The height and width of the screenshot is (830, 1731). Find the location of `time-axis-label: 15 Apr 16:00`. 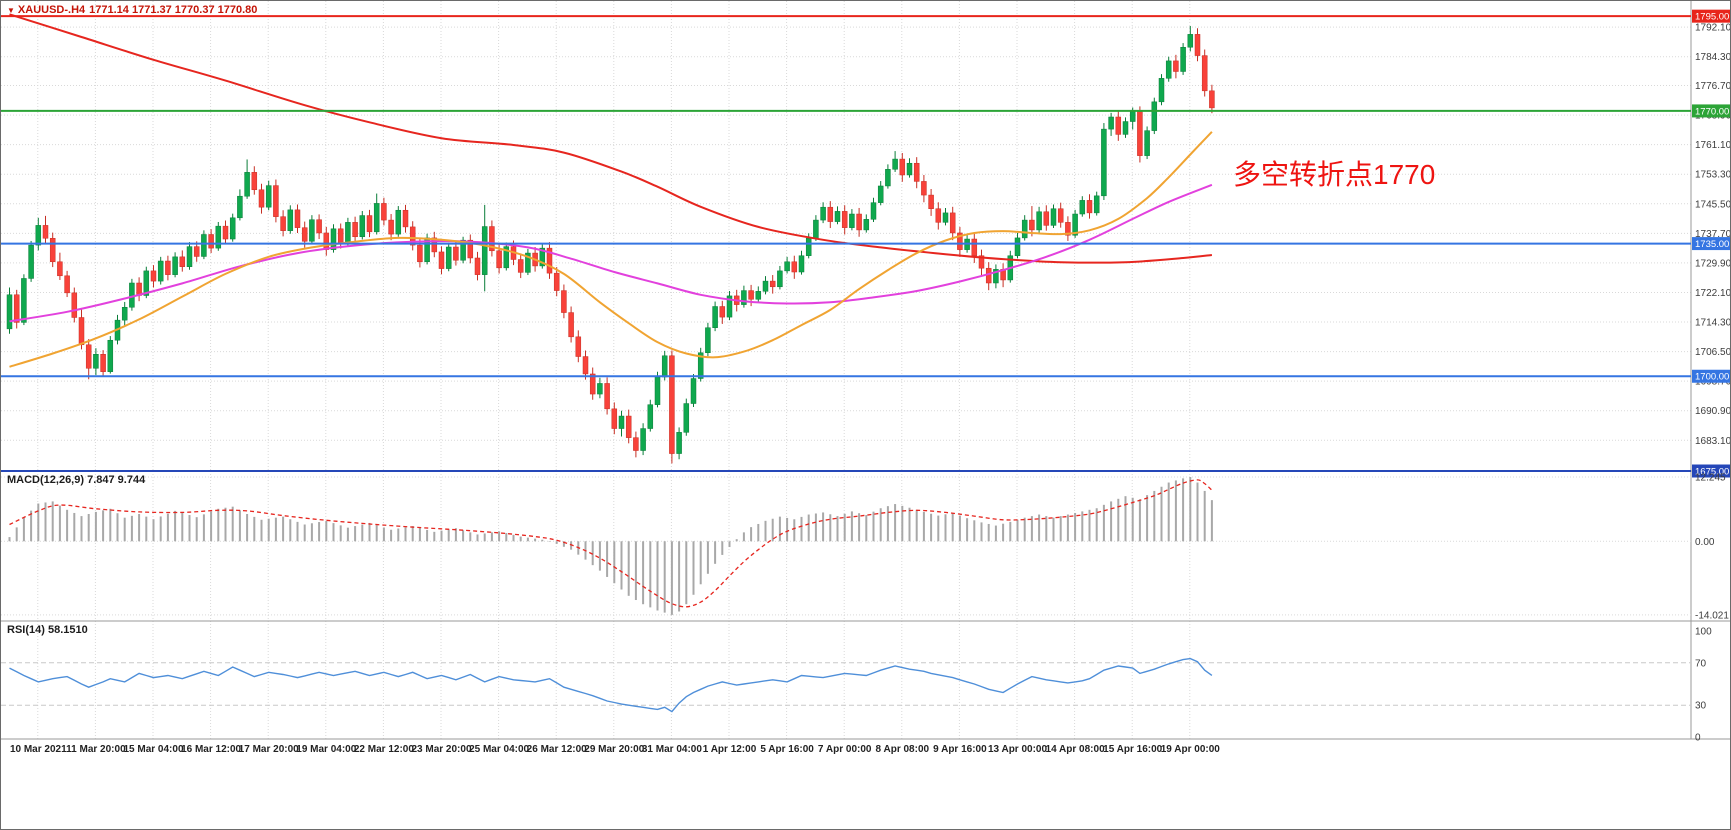

time-axis-label: 15 Apr 16:00 is located at coordinates (1133, 749).